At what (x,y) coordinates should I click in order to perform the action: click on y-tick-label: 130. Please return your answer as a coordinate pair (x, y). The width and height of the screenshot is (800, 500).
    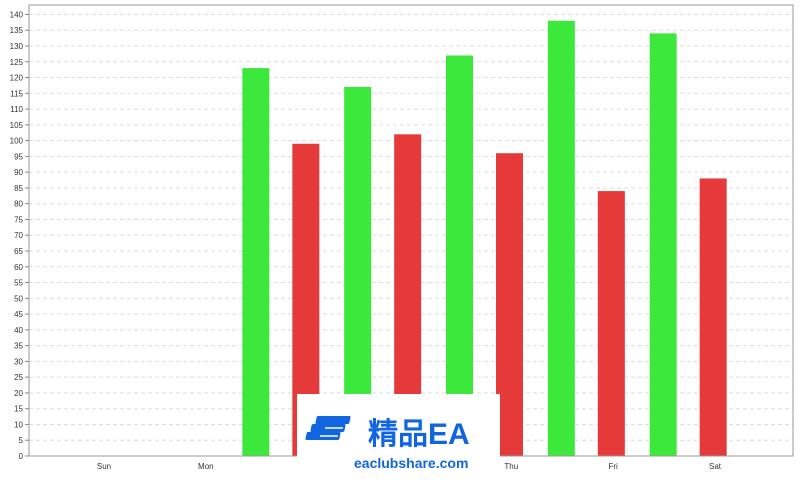
    Looking at the image, I should click on (17, 46).